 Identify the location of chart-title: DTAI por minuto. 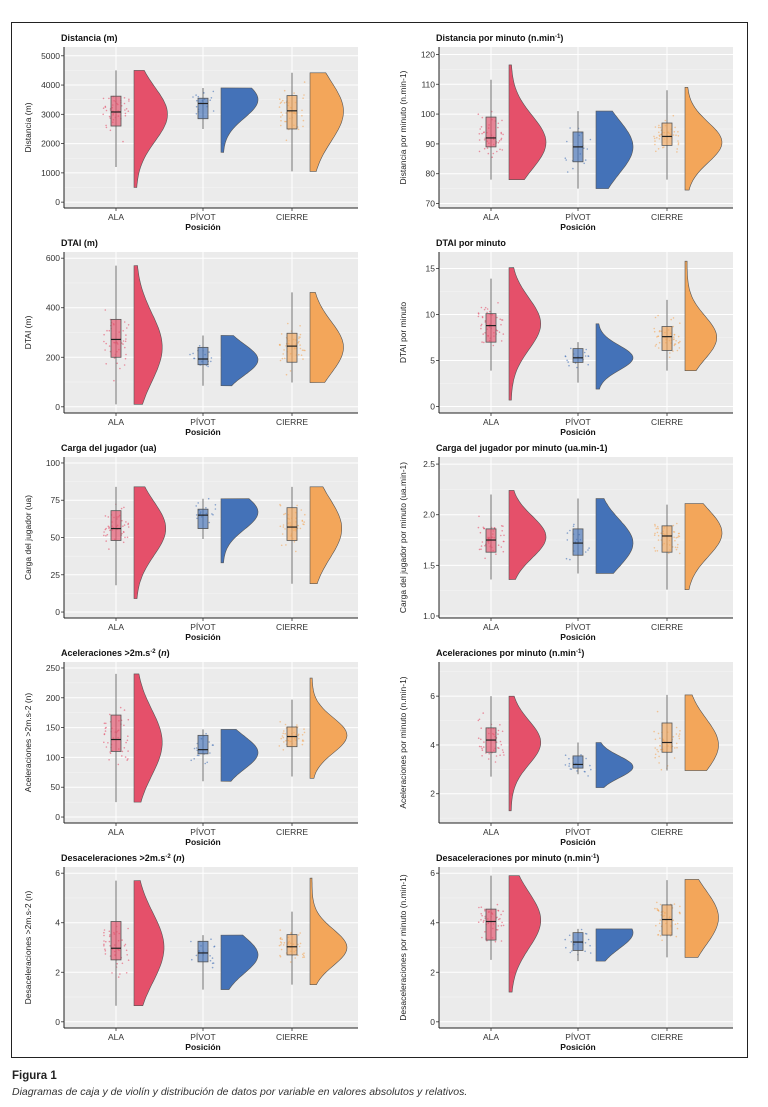
(471, 243).